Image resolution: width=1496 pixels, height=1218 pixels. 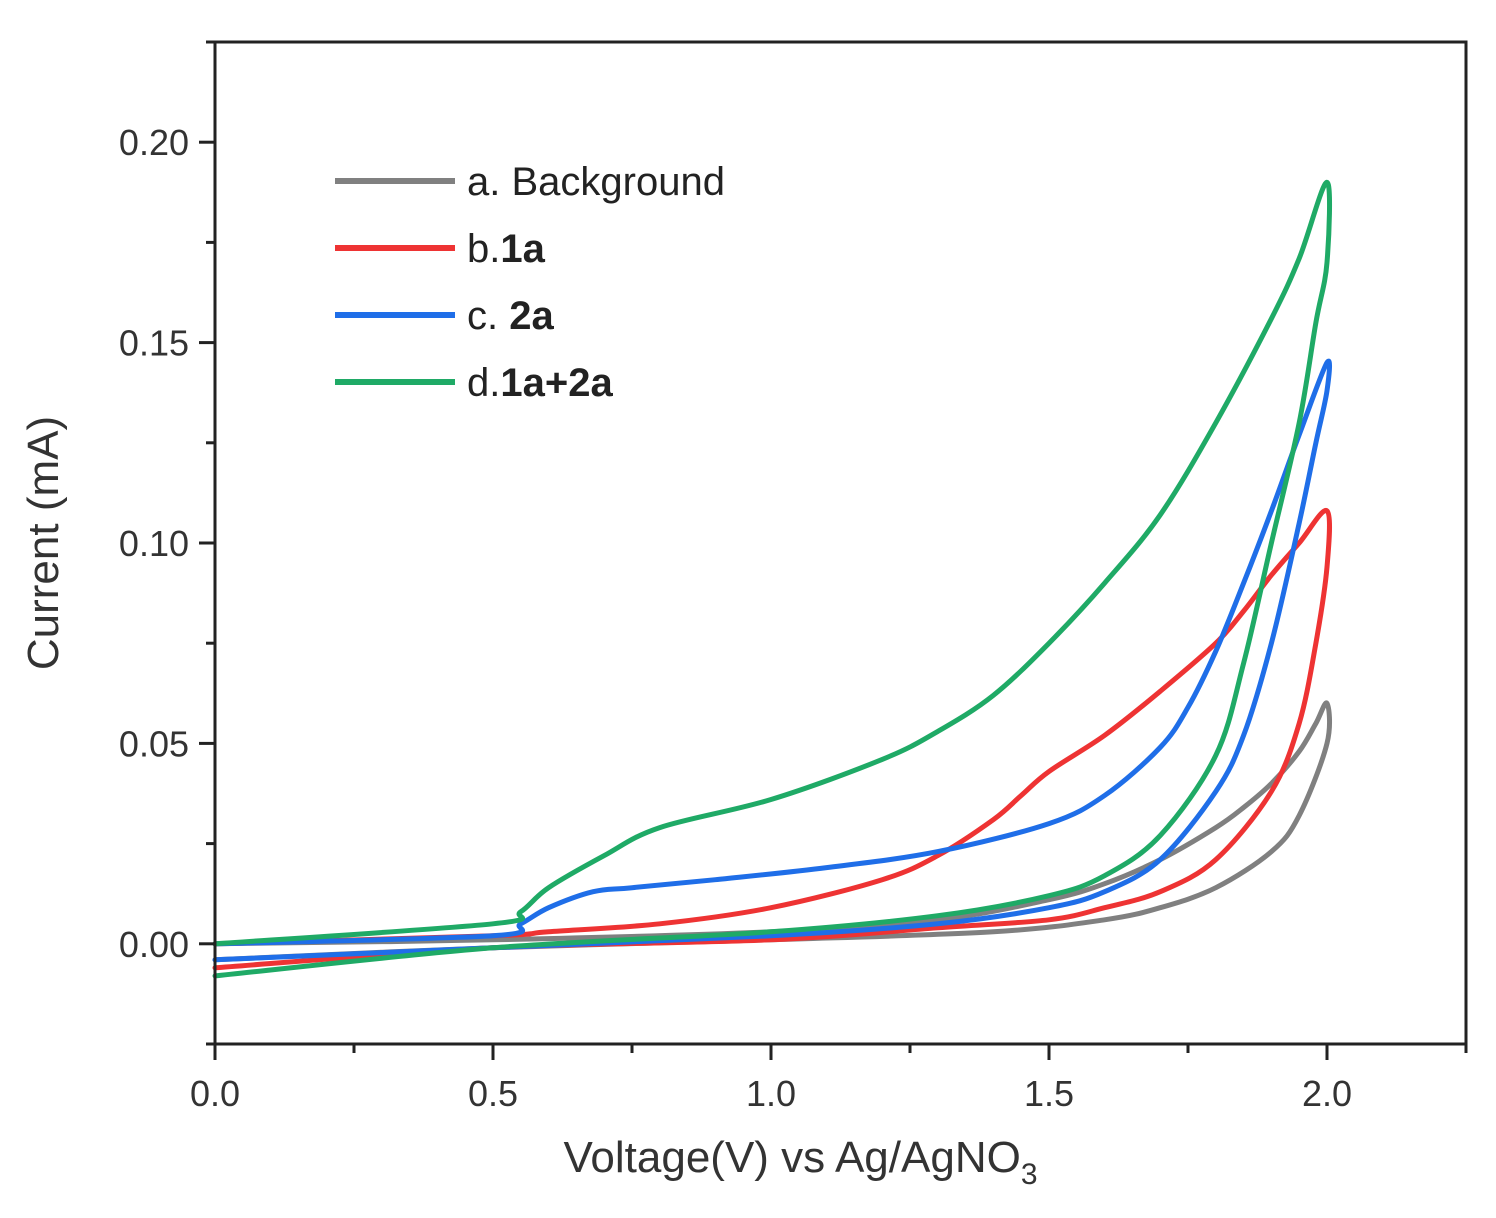 What do you see at coordinates (791, 1157) in the screenshot?
I see `x-axis-title-text: Voltage(V) vs Ag/AgNO` at bounding box center [791, 1157].